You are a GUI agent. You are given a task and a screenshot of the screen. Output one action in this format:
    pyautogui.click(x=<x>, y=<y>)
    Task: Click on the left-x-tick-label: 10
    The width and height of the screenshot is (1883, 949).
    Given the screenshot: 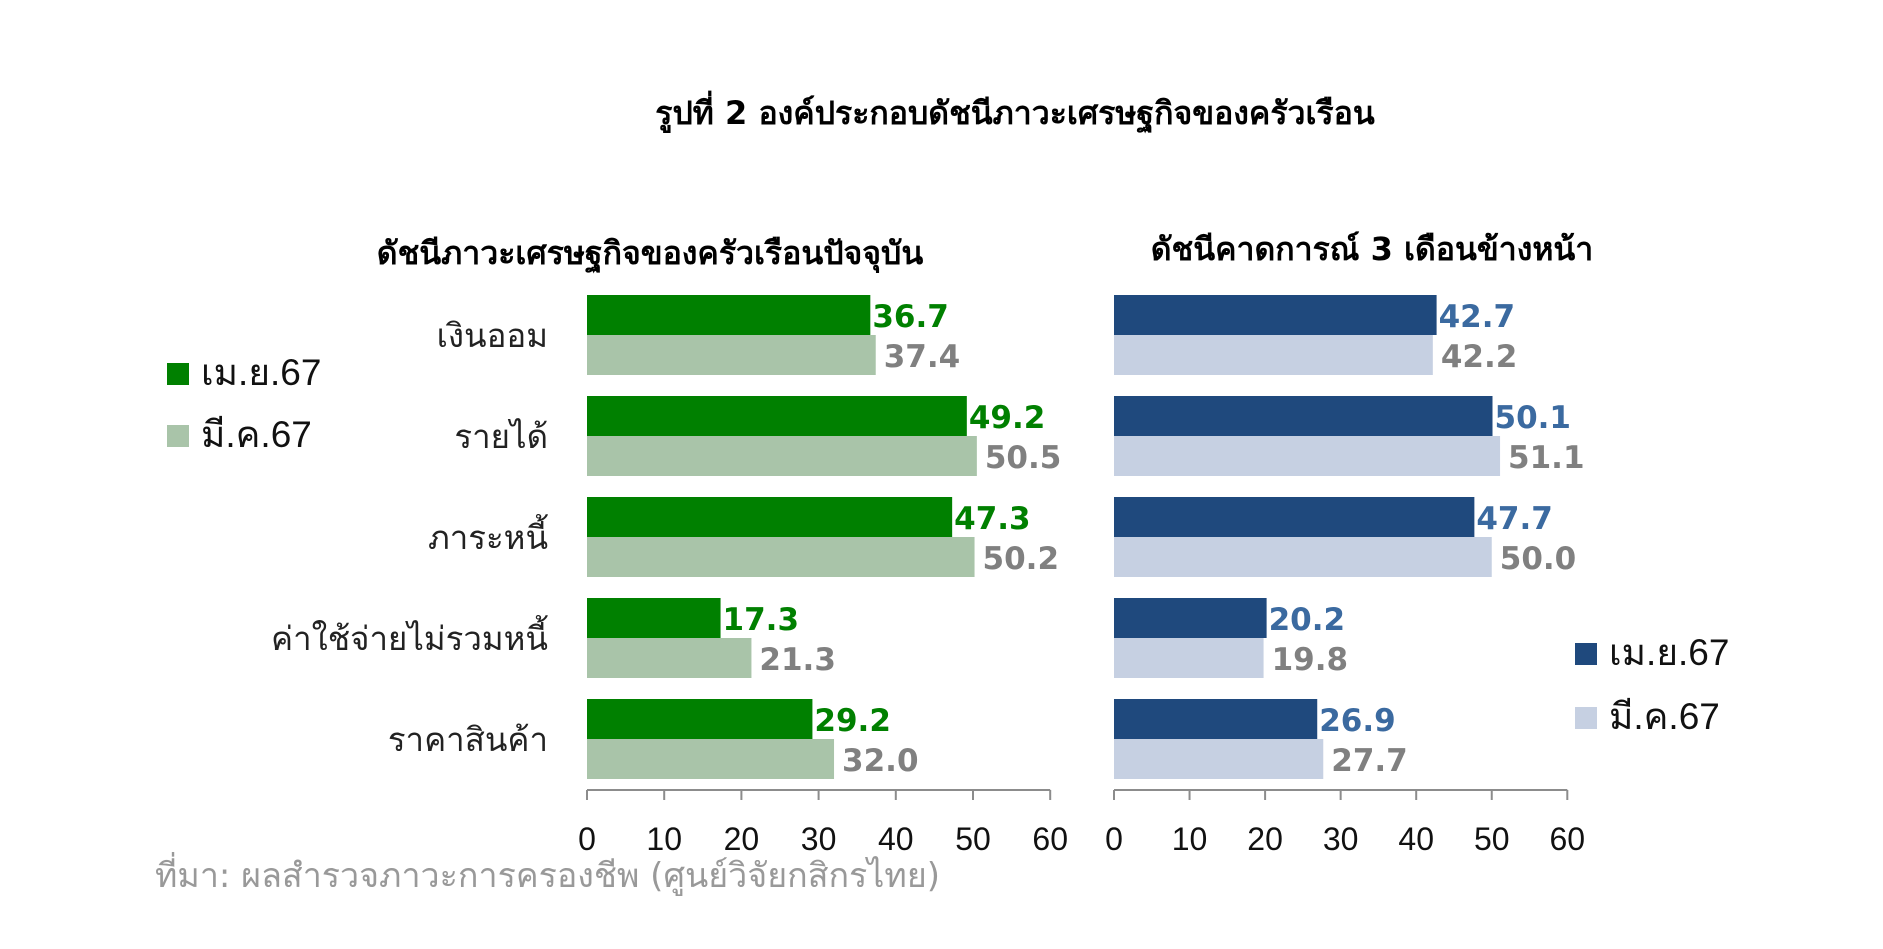 What is the action you would take?
    pyautogui.click(x=664, y=839)
    